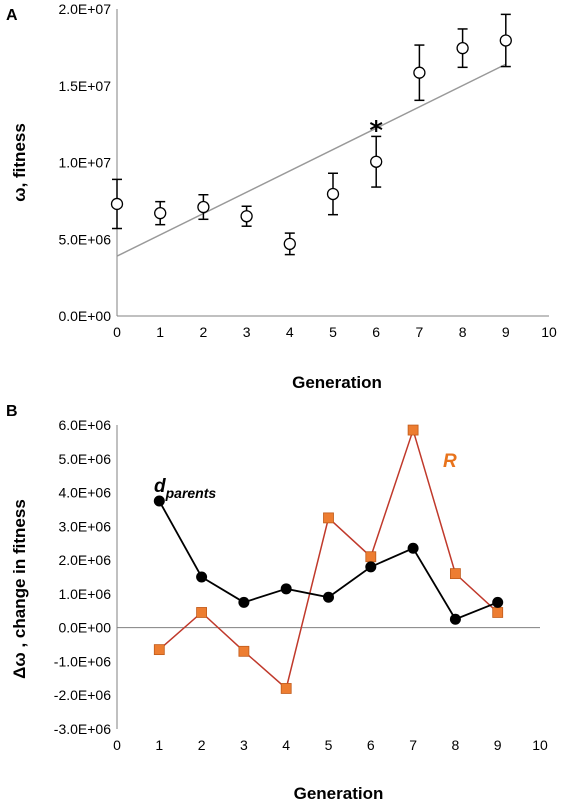  Describe the element at coordinates (12, 15) in the screenshot. I see `panel-a-letter: A` at that location.